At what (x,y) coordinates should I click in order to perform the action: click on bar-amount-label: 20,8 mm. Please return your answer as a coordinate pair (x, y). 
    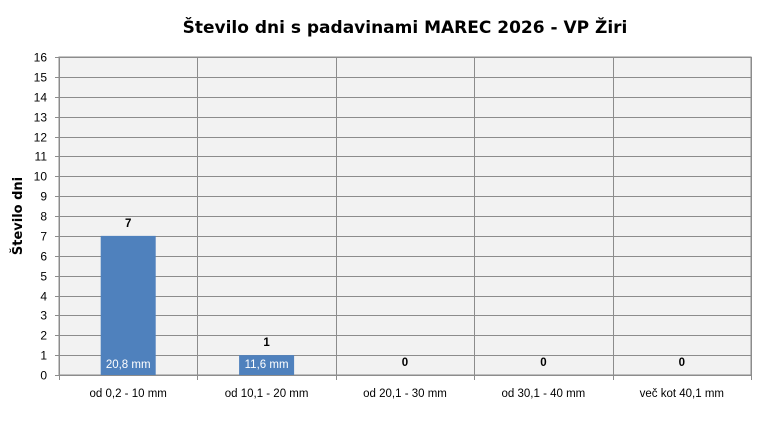
    Looking at the image, I should click on (128, 365).